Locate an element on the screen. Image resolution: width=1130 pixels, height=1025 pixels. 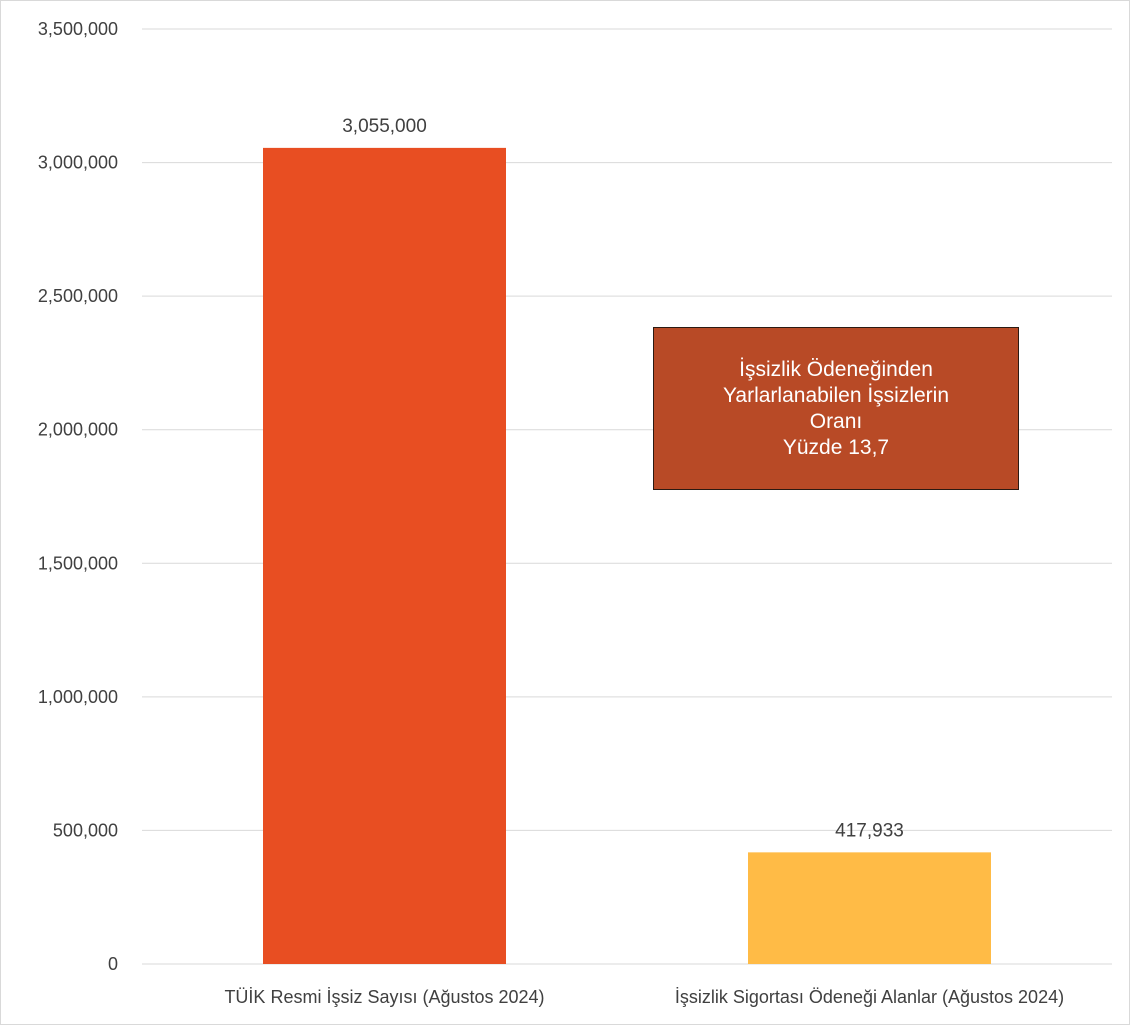
annotation-line: İşsizlik Ödeneğinden is located at coordinates (836, 369).